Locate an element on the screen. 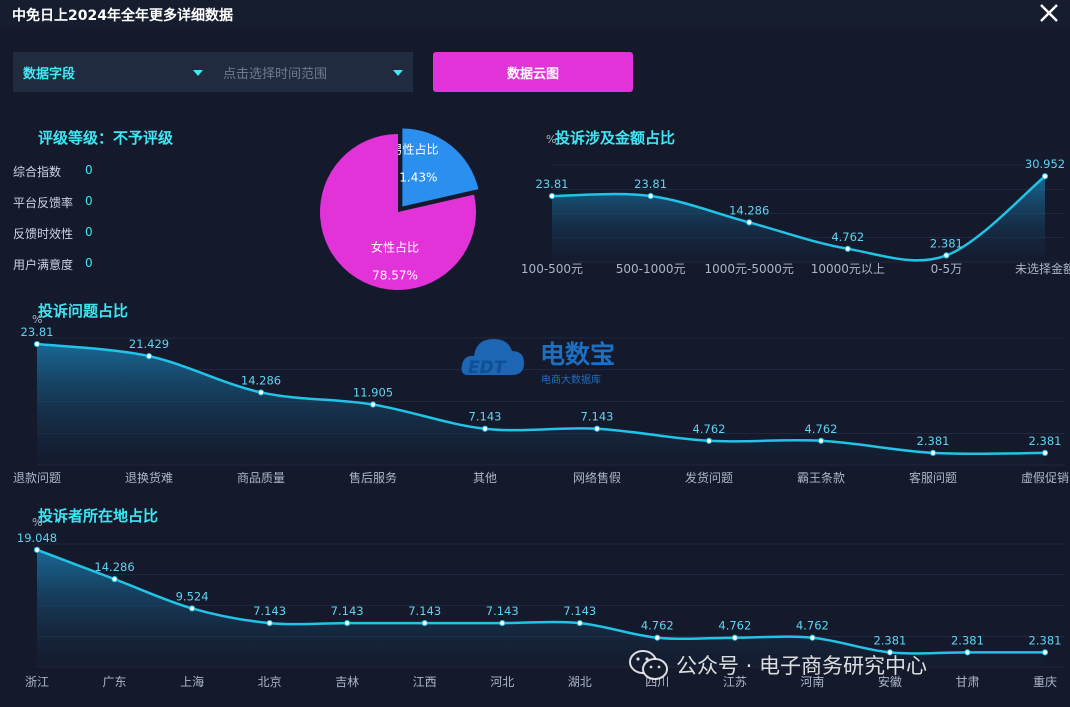 The height and width of the screenshot is (707, 1070). time-range-select: 点击选择时间范围 is located at coordinates (313, 72).